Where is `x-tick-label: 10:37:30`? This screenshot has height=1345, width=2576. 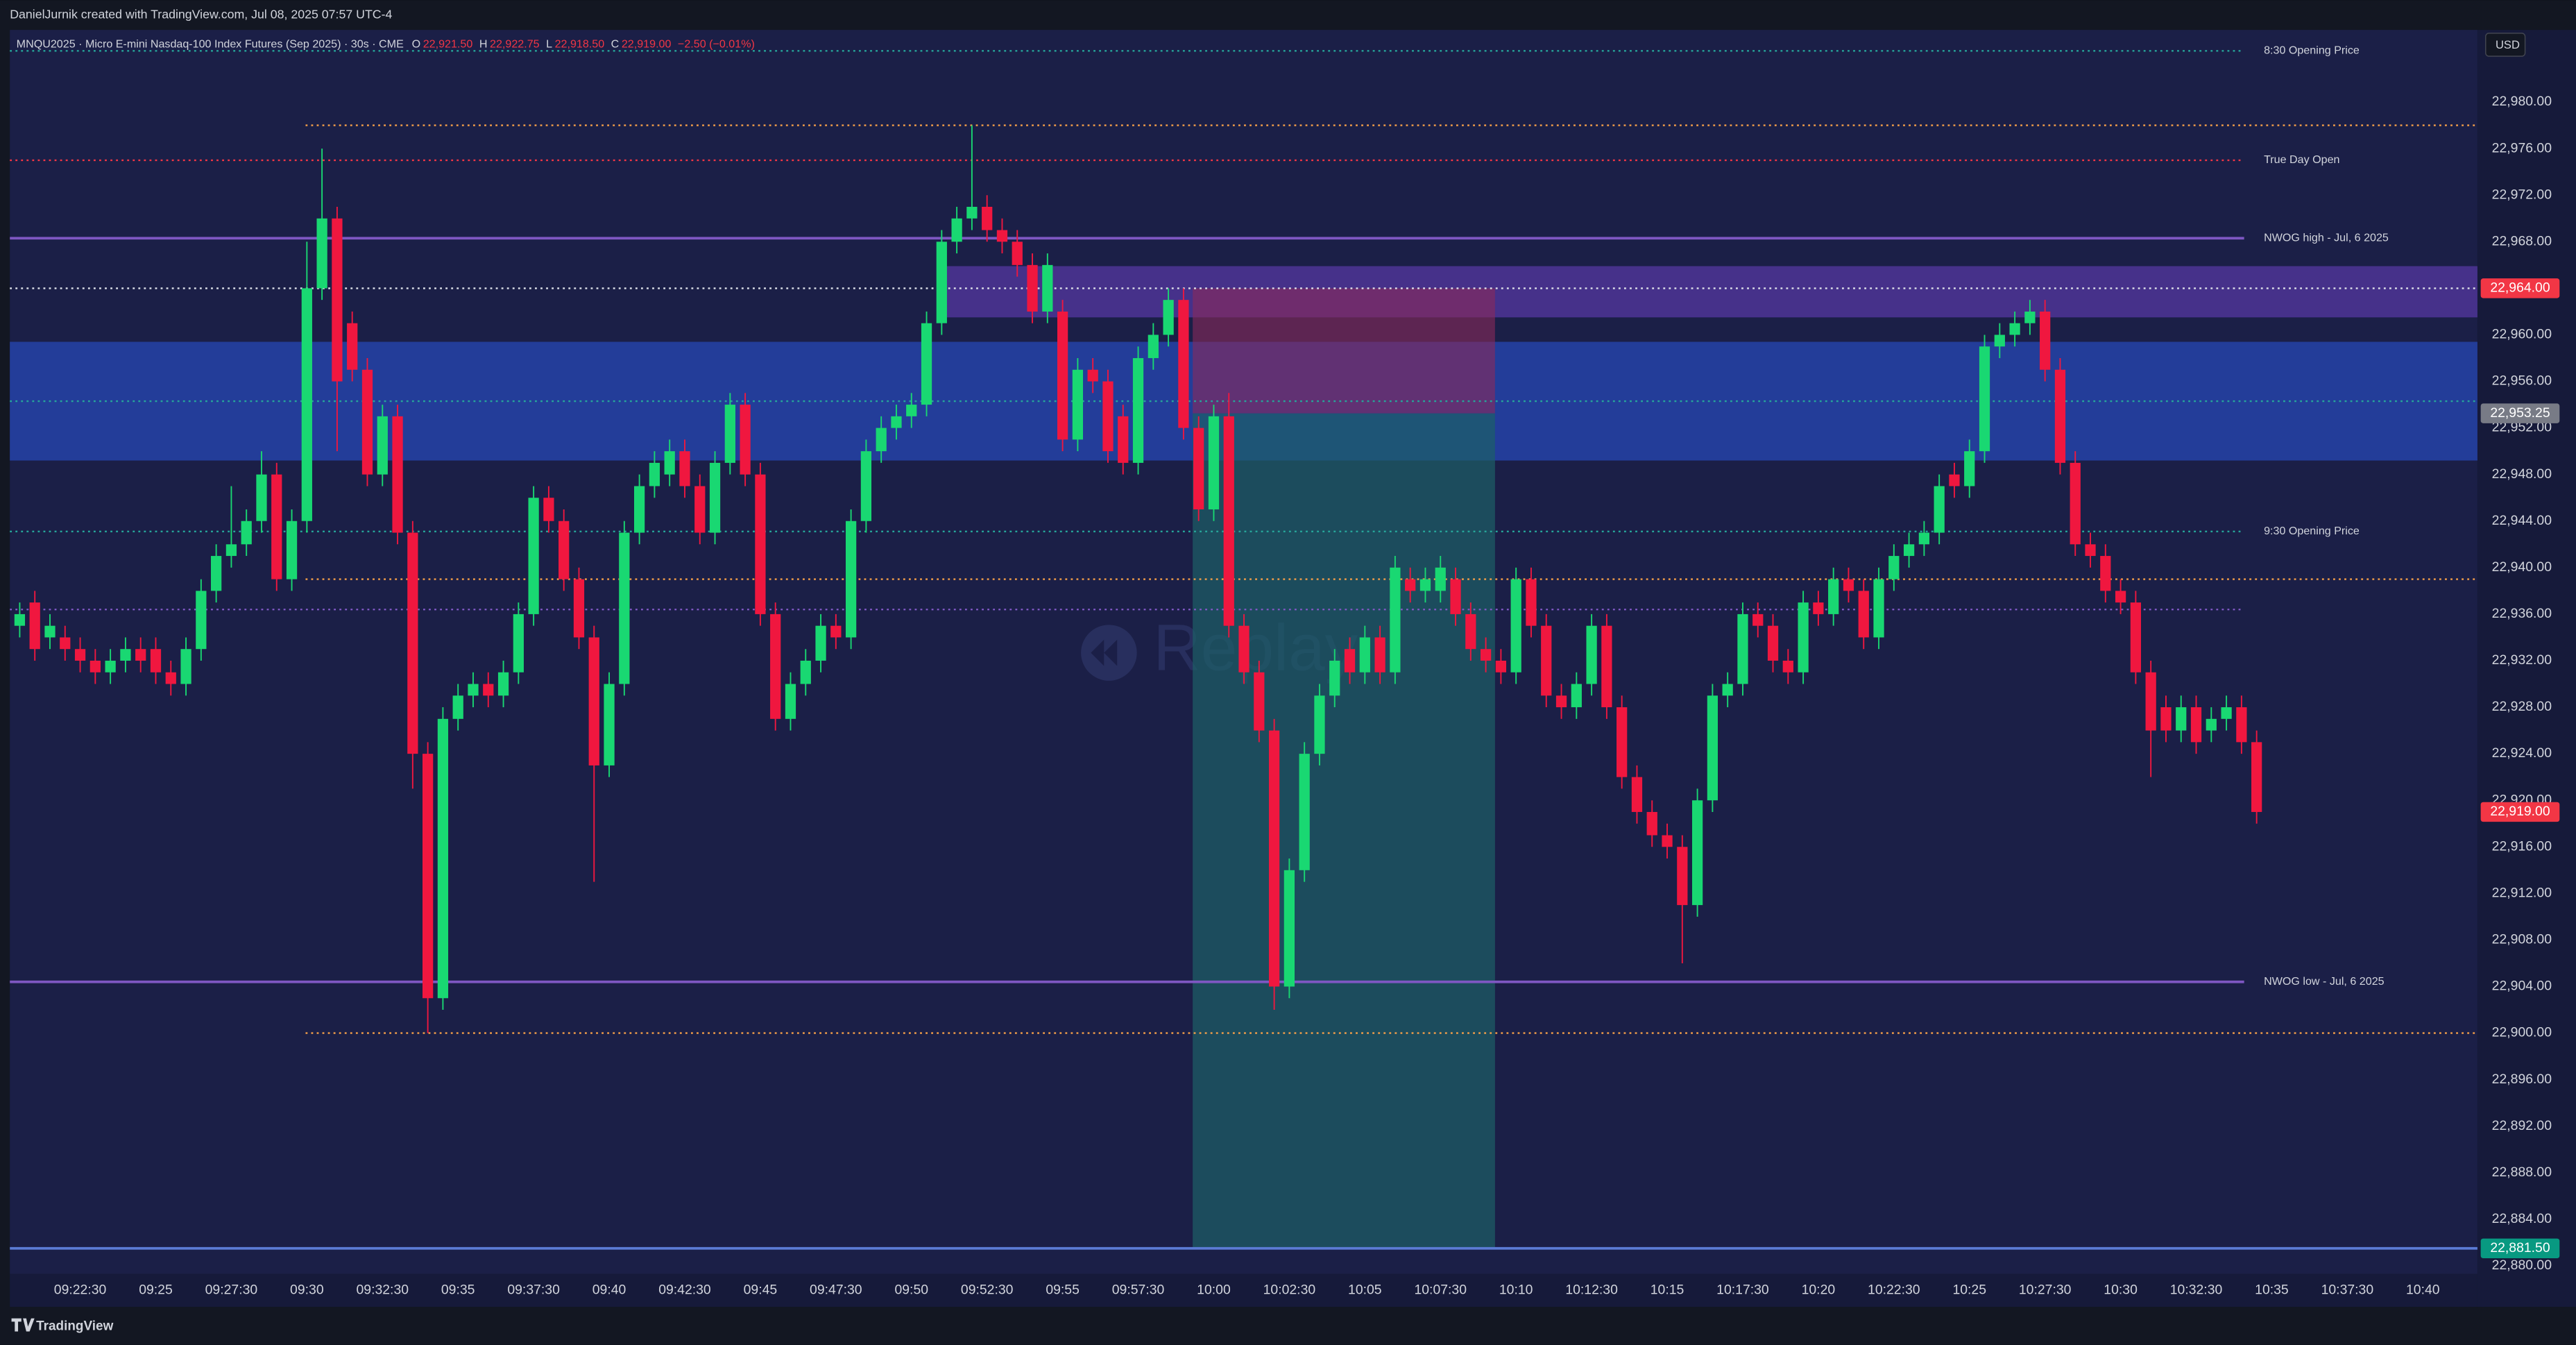
x-tick-label: 10:37:30 is located at coordinates (2347, 1289).